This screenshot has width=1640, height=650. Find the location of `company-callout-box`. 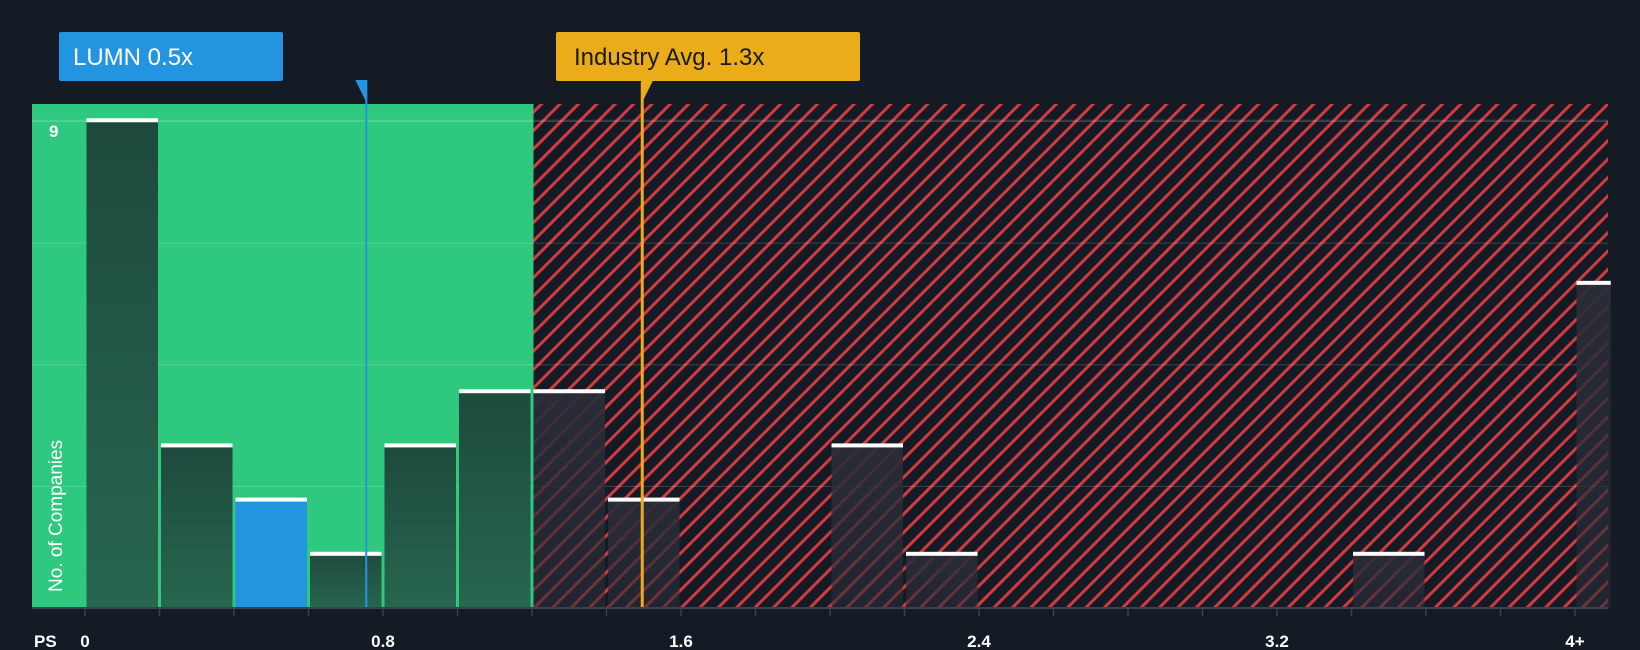

company-callout-box is located at coordinates (171, 56).